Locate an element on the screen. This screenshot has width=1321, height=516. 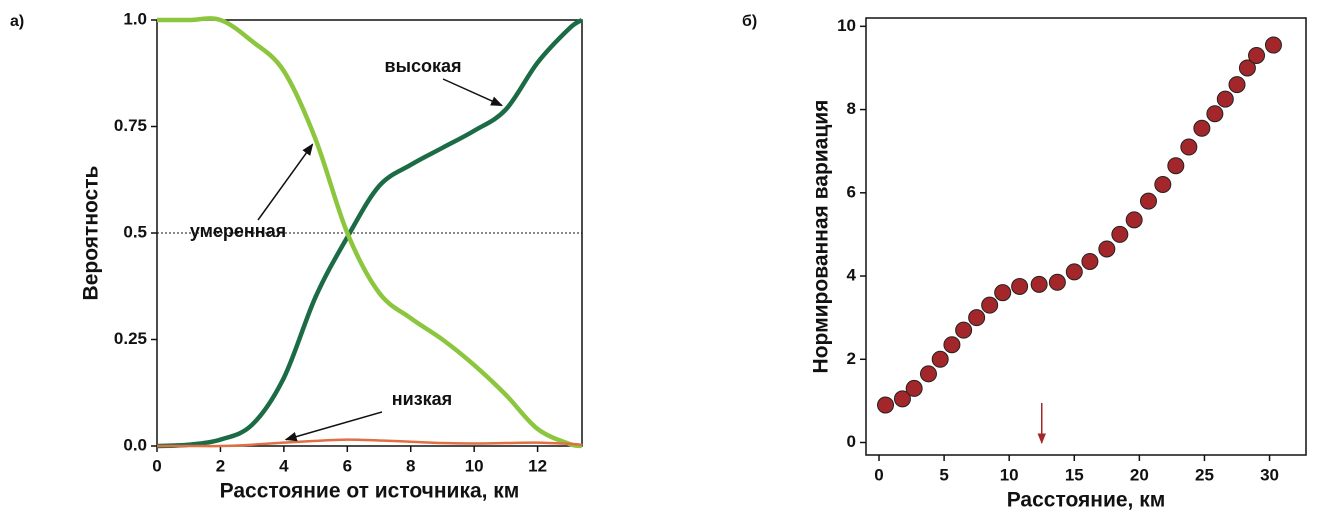
y-tick-label: 0.5 is located at coordinates (135, 231).